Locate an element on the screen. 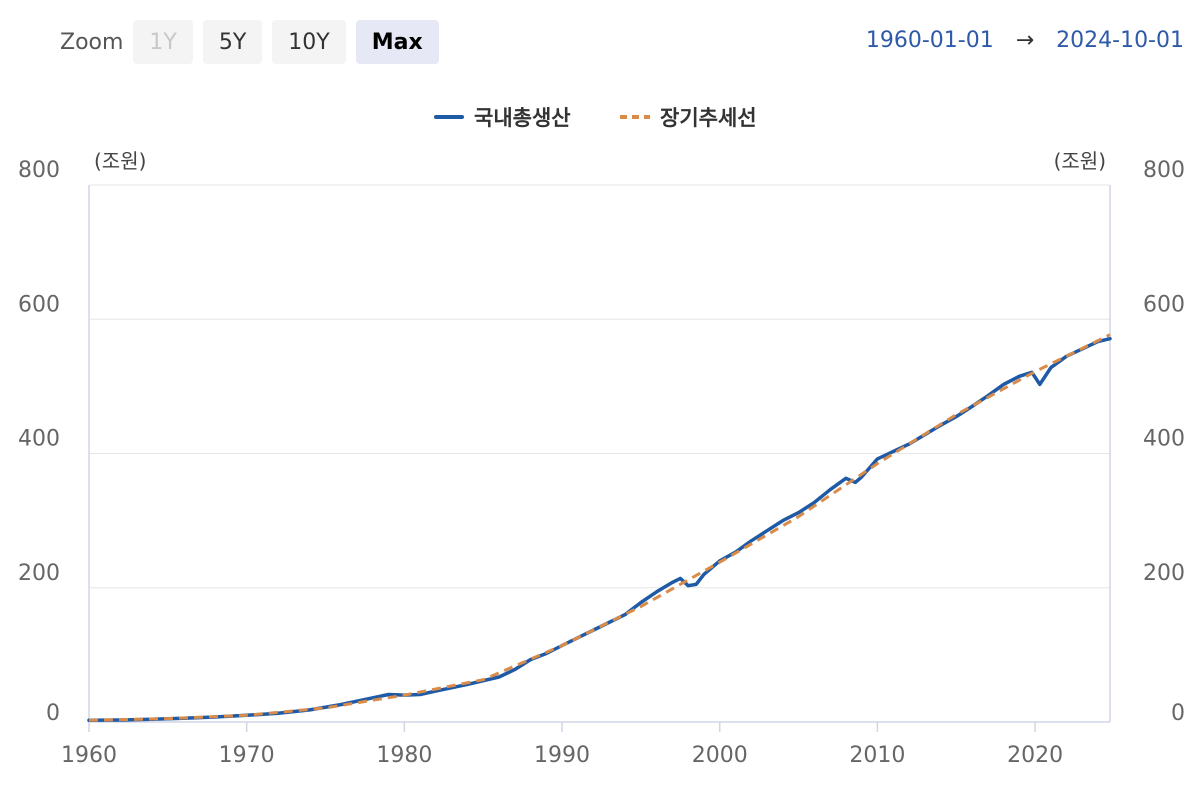  x-tick-label: 2020 is located at coordinates (1035, 755).